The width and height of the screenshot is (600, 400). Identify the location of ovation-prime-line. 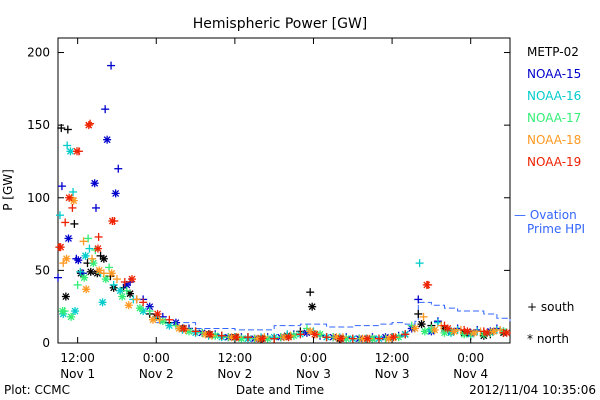
(333, 316).